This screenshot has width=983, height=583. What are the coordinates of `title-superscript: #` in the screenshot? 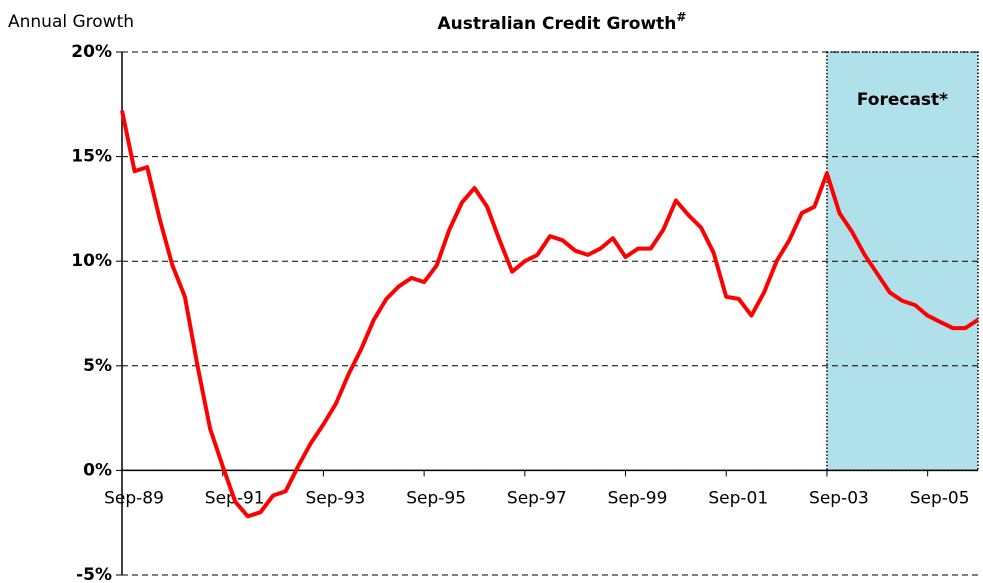 It's located at (681, 17).